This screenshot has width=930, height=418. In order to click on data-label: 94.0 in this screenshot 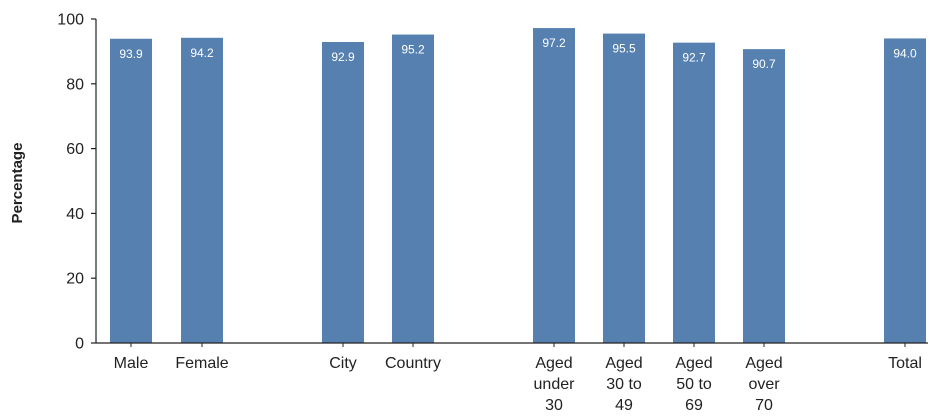, I will do `click(905, 53)`.